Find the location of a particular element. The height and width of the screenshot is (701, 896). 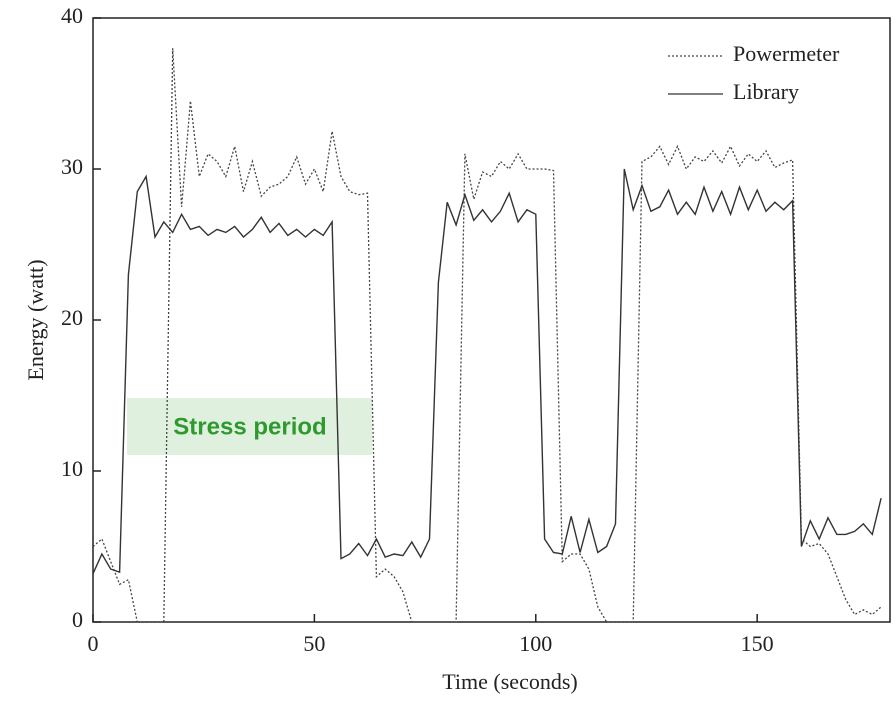

y-tick-label: 10 is located at coordinates (72, 468).